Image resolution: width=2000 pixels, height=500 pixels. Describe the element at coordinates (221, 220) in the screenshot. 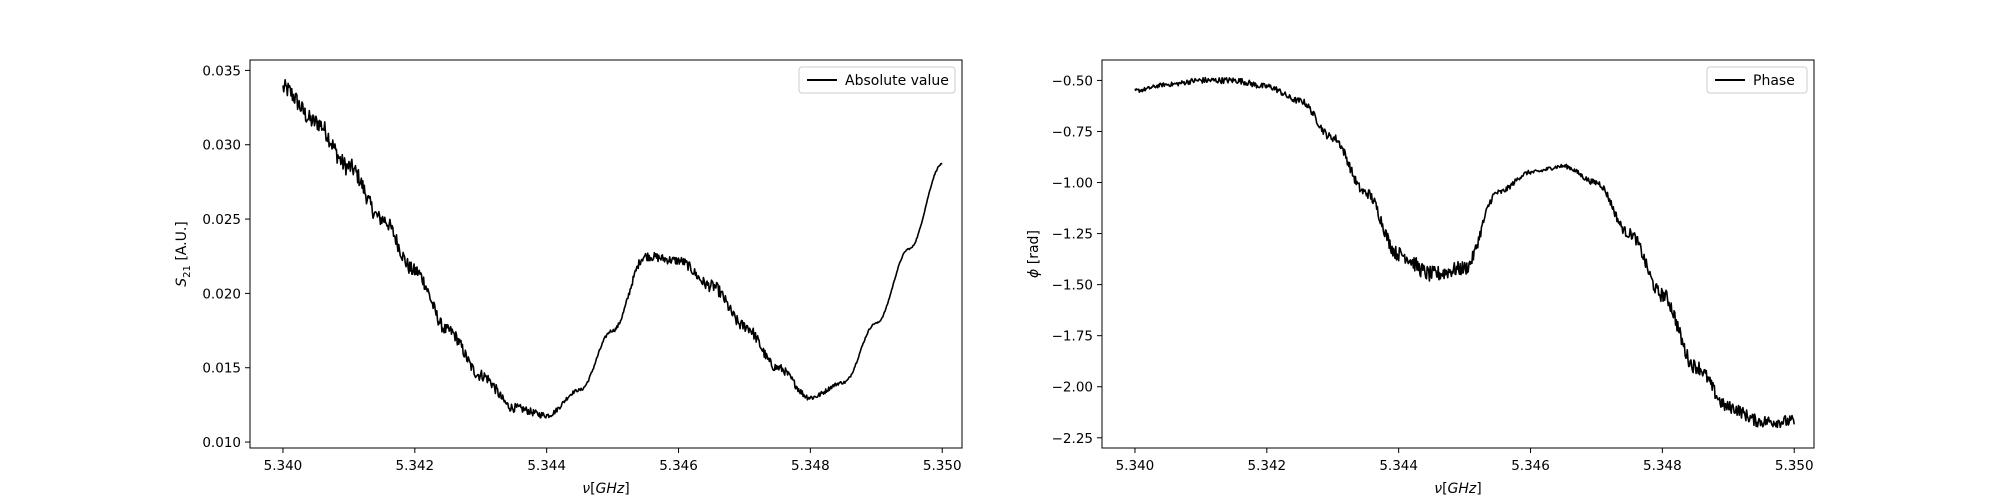

I see `y-tick-label: 0.025` at that location.